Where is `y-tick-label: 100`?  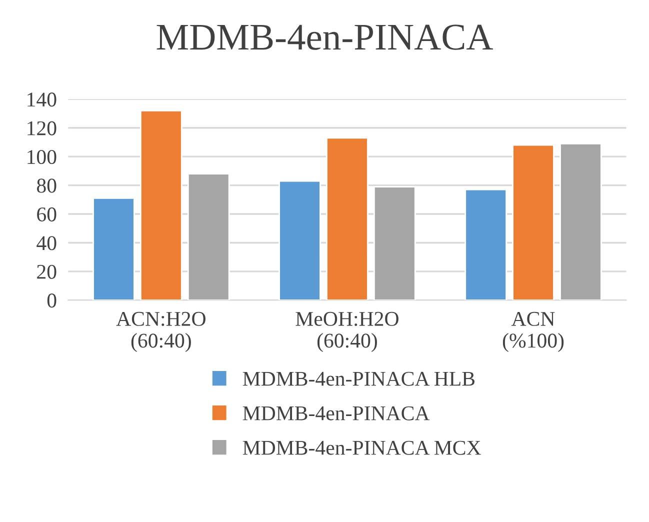
y-tick-label: 100 is located at coordinates (42, 157).